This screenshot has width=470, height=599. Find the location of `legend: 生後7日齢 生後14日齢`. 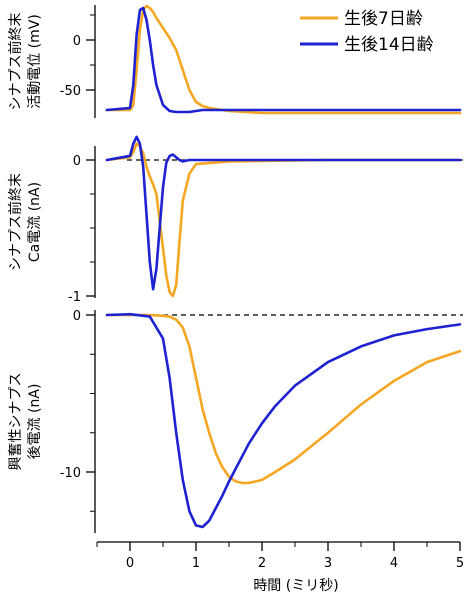

legend: 生後7日齢 生後14日齢 is located at coordinates (367, 32).